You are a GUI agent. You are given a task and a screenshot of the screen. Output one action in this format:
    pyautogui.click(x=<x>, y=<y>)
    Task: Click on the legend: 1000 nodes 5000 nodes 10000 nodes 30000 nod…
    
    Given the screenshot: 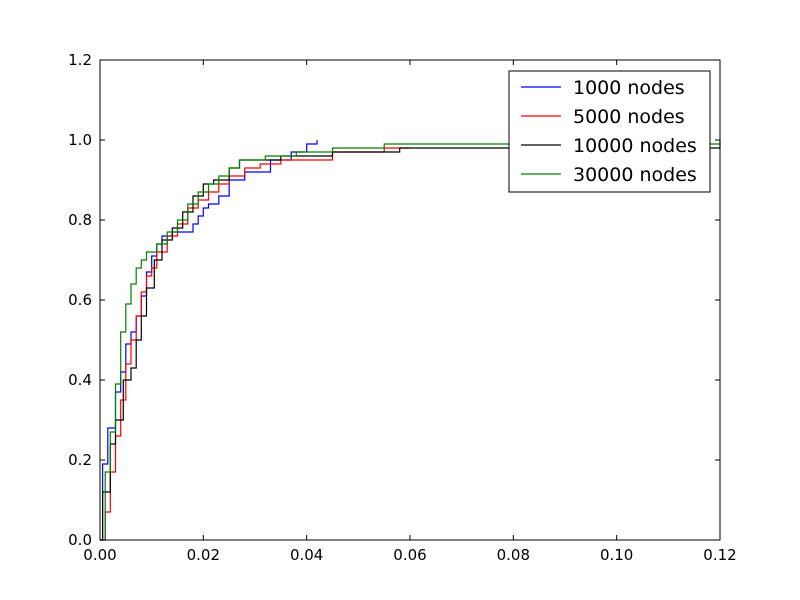 What is the action you would take?
    pyautogui.click(x=609, y=131)
    